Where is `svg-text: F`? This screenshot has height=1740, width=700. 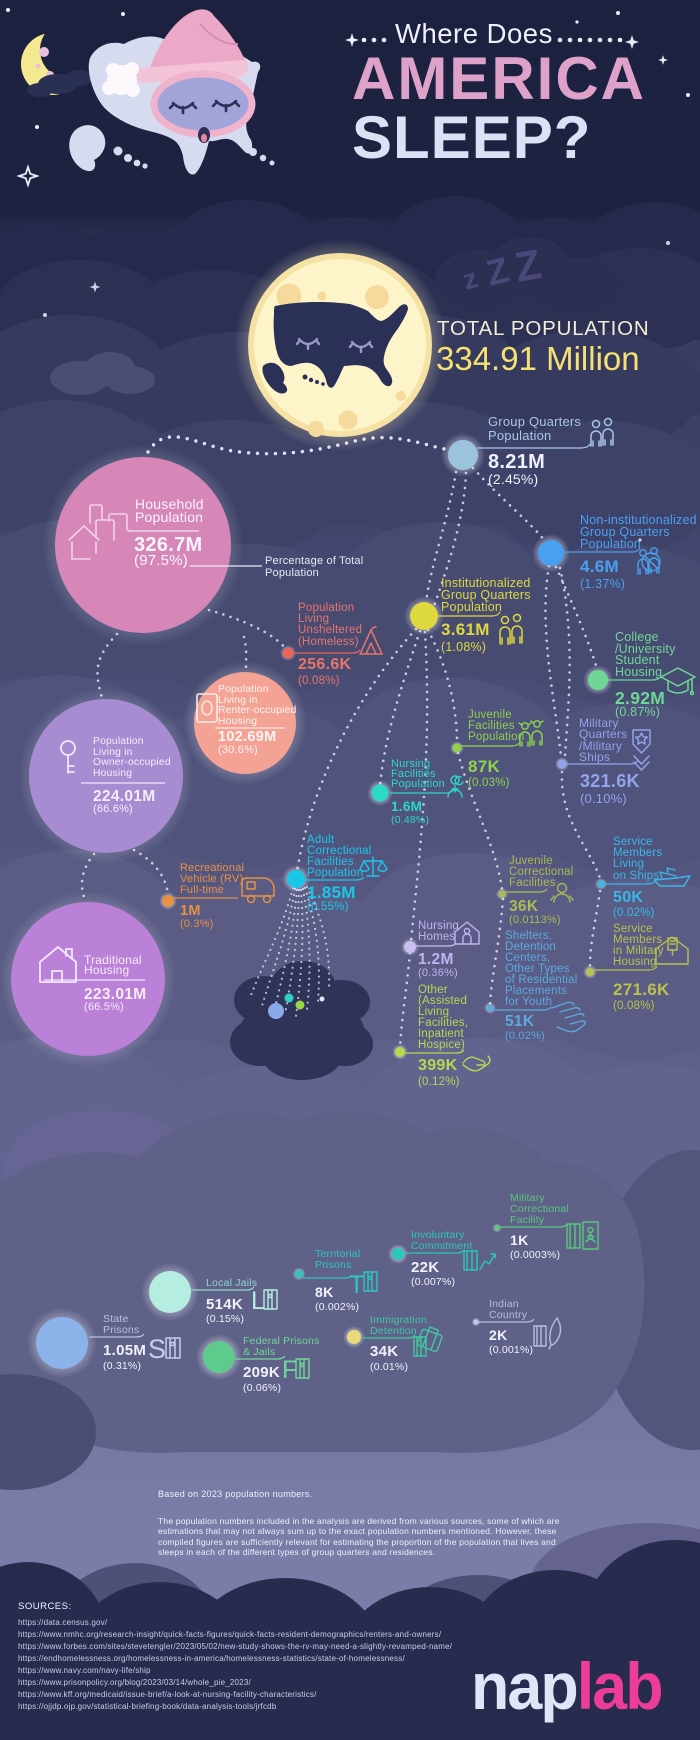
svg-text: F is located at coordinates (289, 1370).